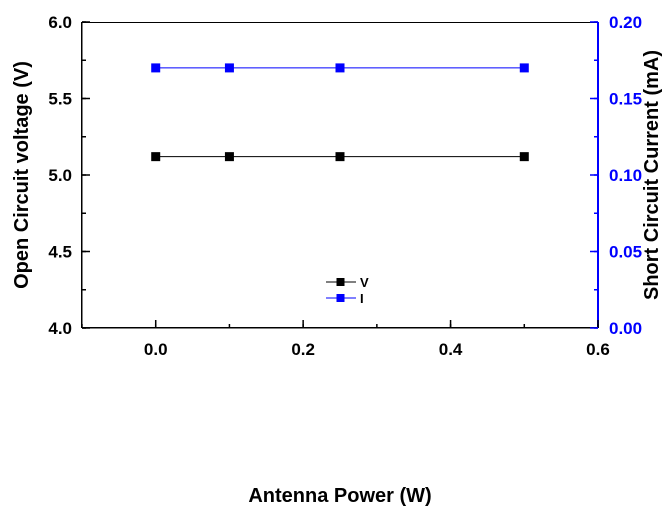  I want to click on y-axis-right-title: Short Circuit Current (mA), so click(652, 175).